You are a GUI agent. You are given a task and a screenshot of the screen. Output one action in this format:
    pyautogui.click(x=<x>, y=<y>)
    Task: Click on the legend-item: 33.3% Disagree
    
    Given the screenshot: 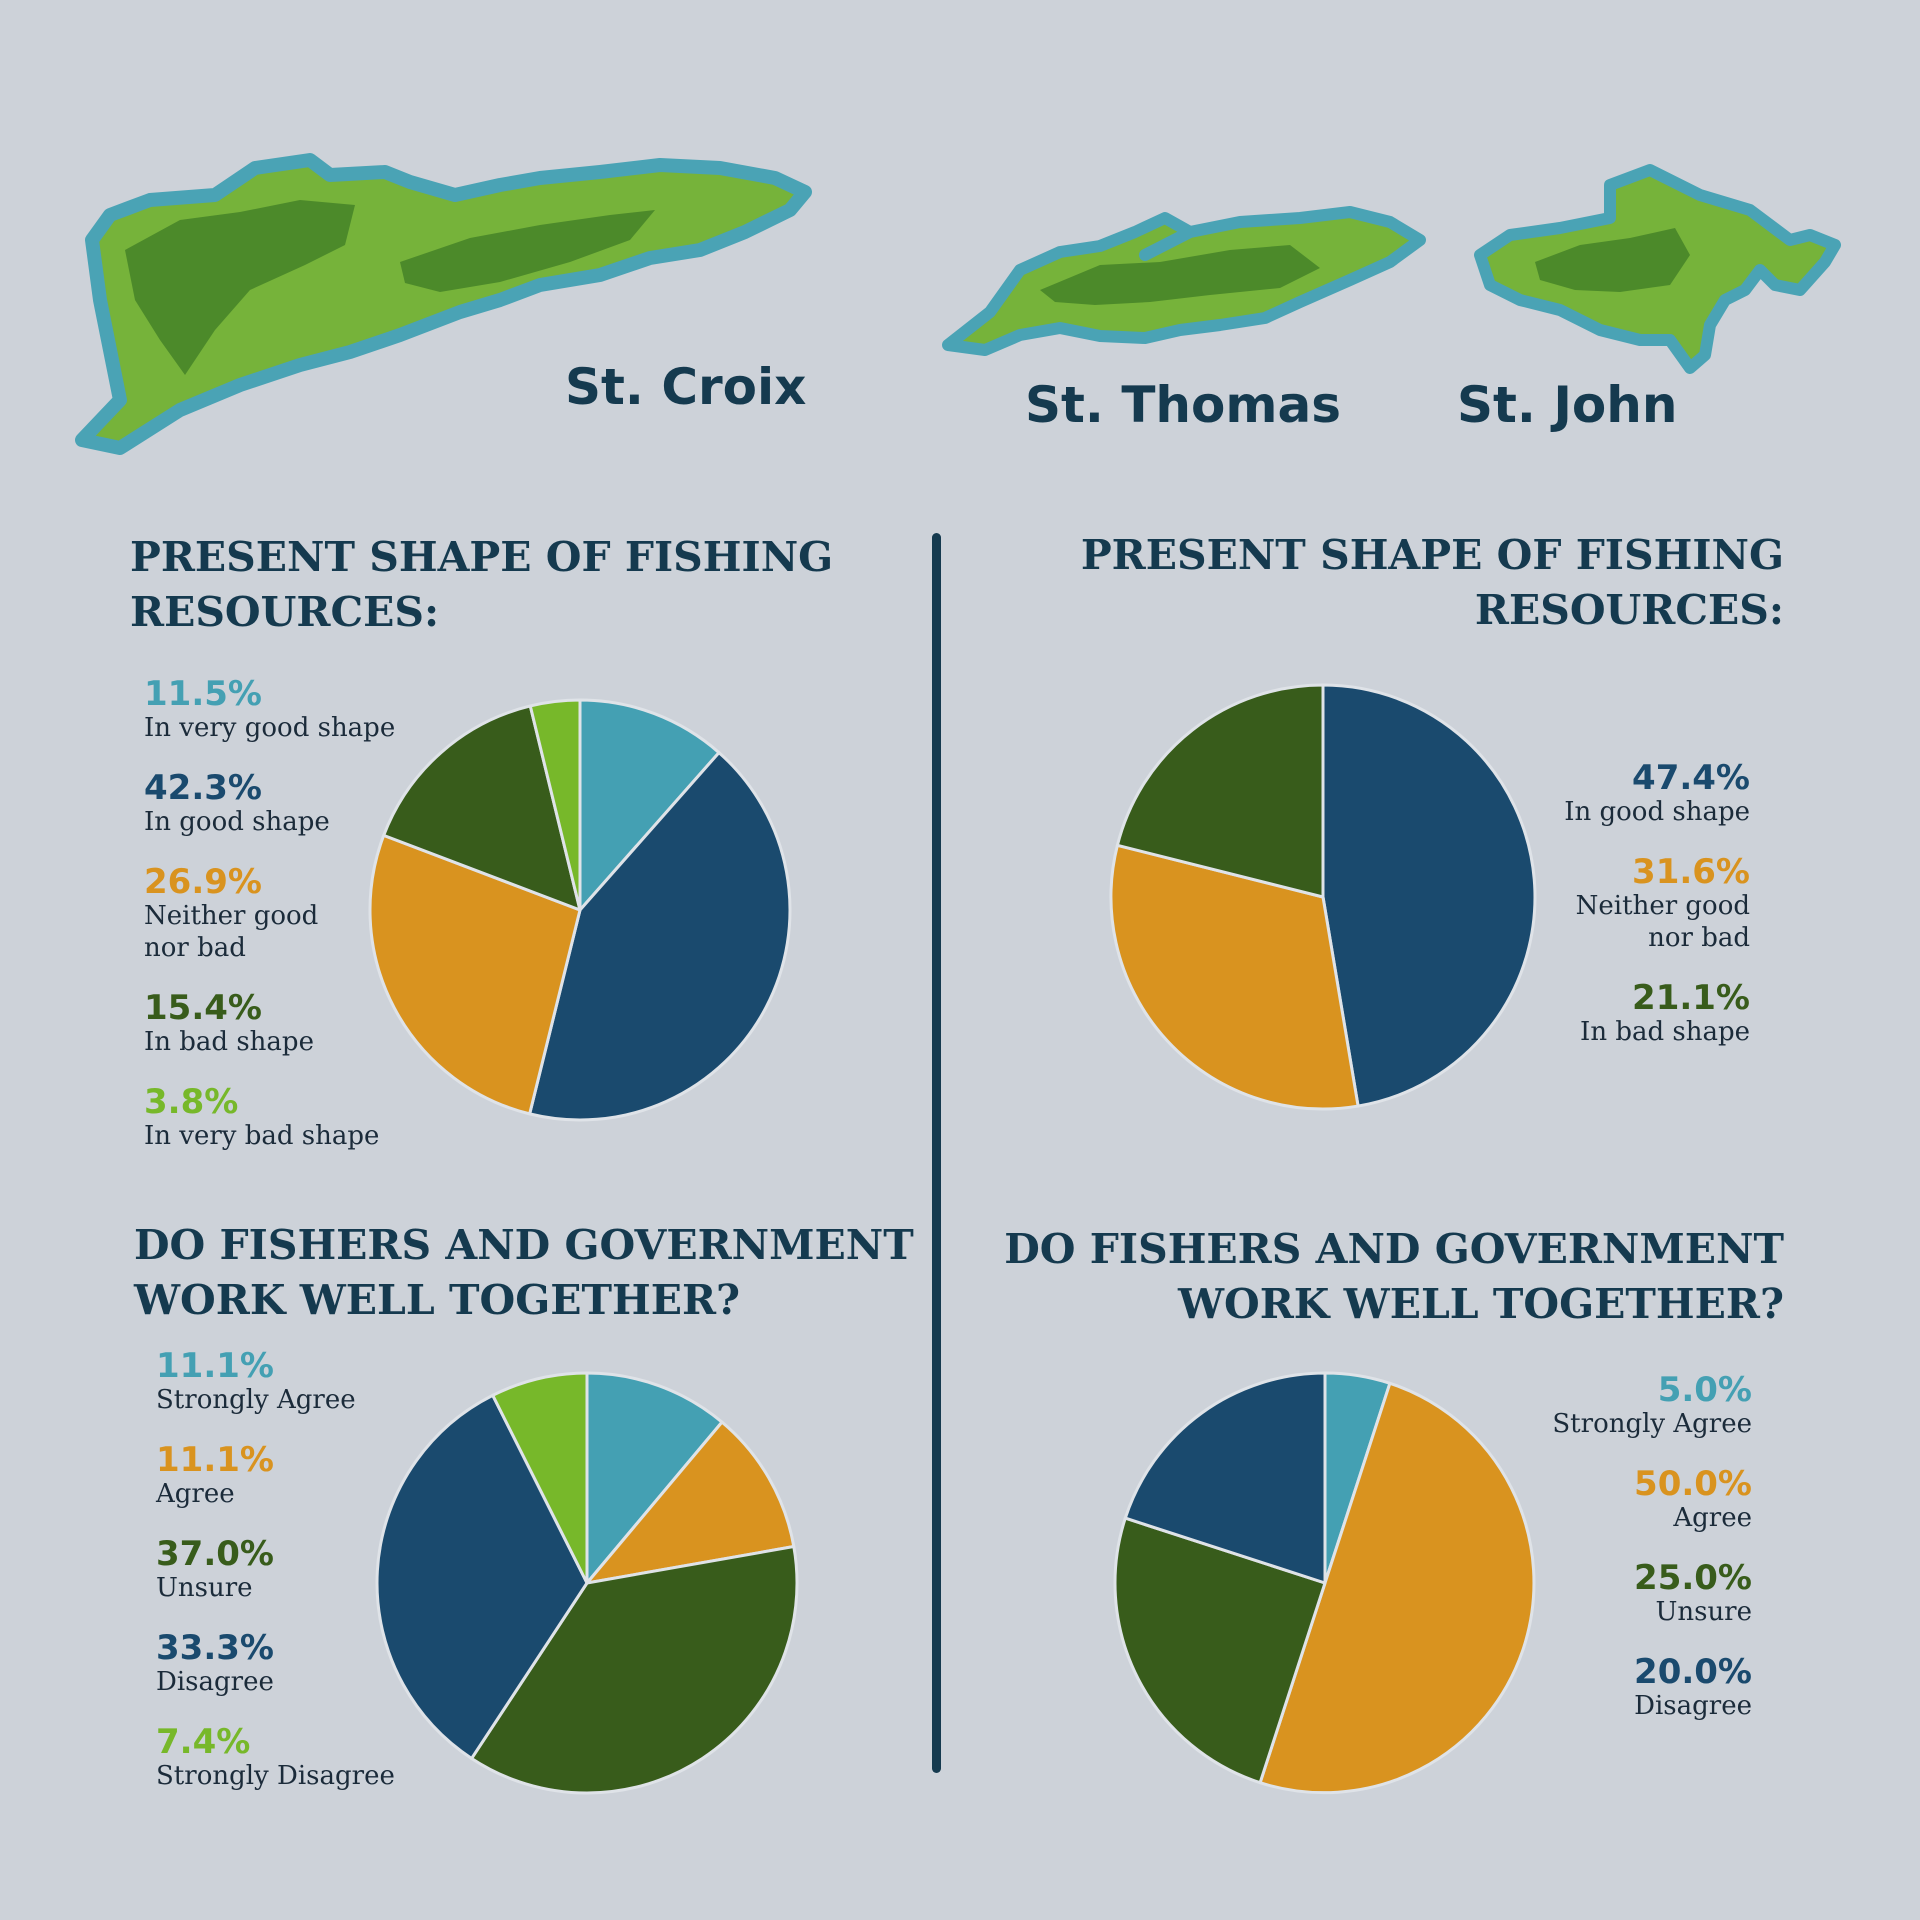 What is the action you would take?
    pyautogui.click(x=275, y=1664)
    